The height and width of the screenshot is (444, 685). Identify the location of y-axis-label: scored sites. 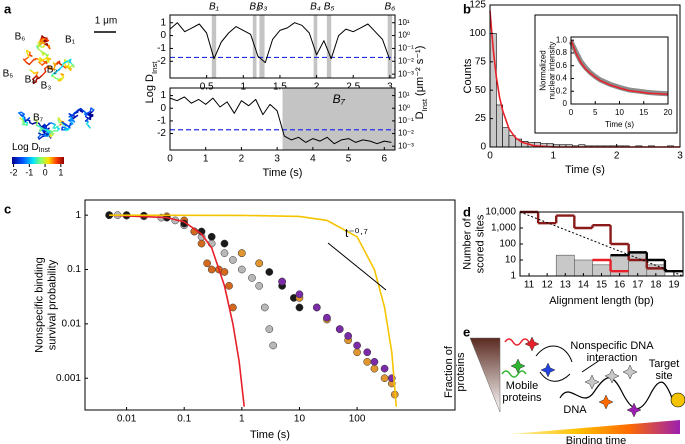
(480, 243).